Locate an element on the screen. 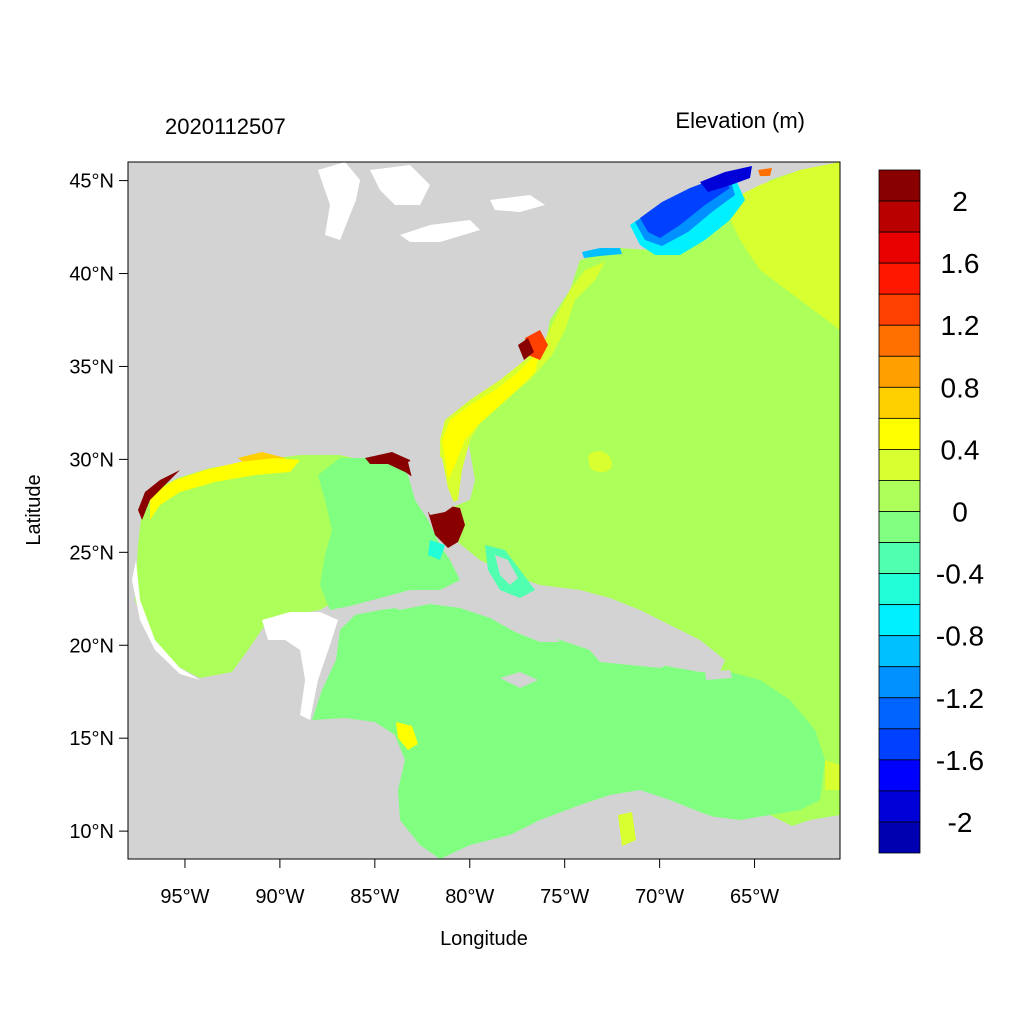  x-tick-label: 90°W is located at coordinates (279, 897).